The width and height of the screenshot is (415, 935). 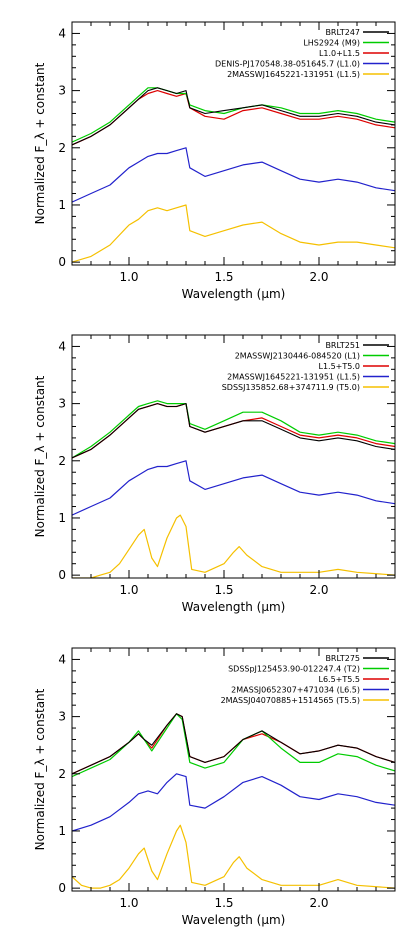 I want to click on legend-label: 2MASSJ0652307+471034 (L6.5), so click(x=295, y=690).